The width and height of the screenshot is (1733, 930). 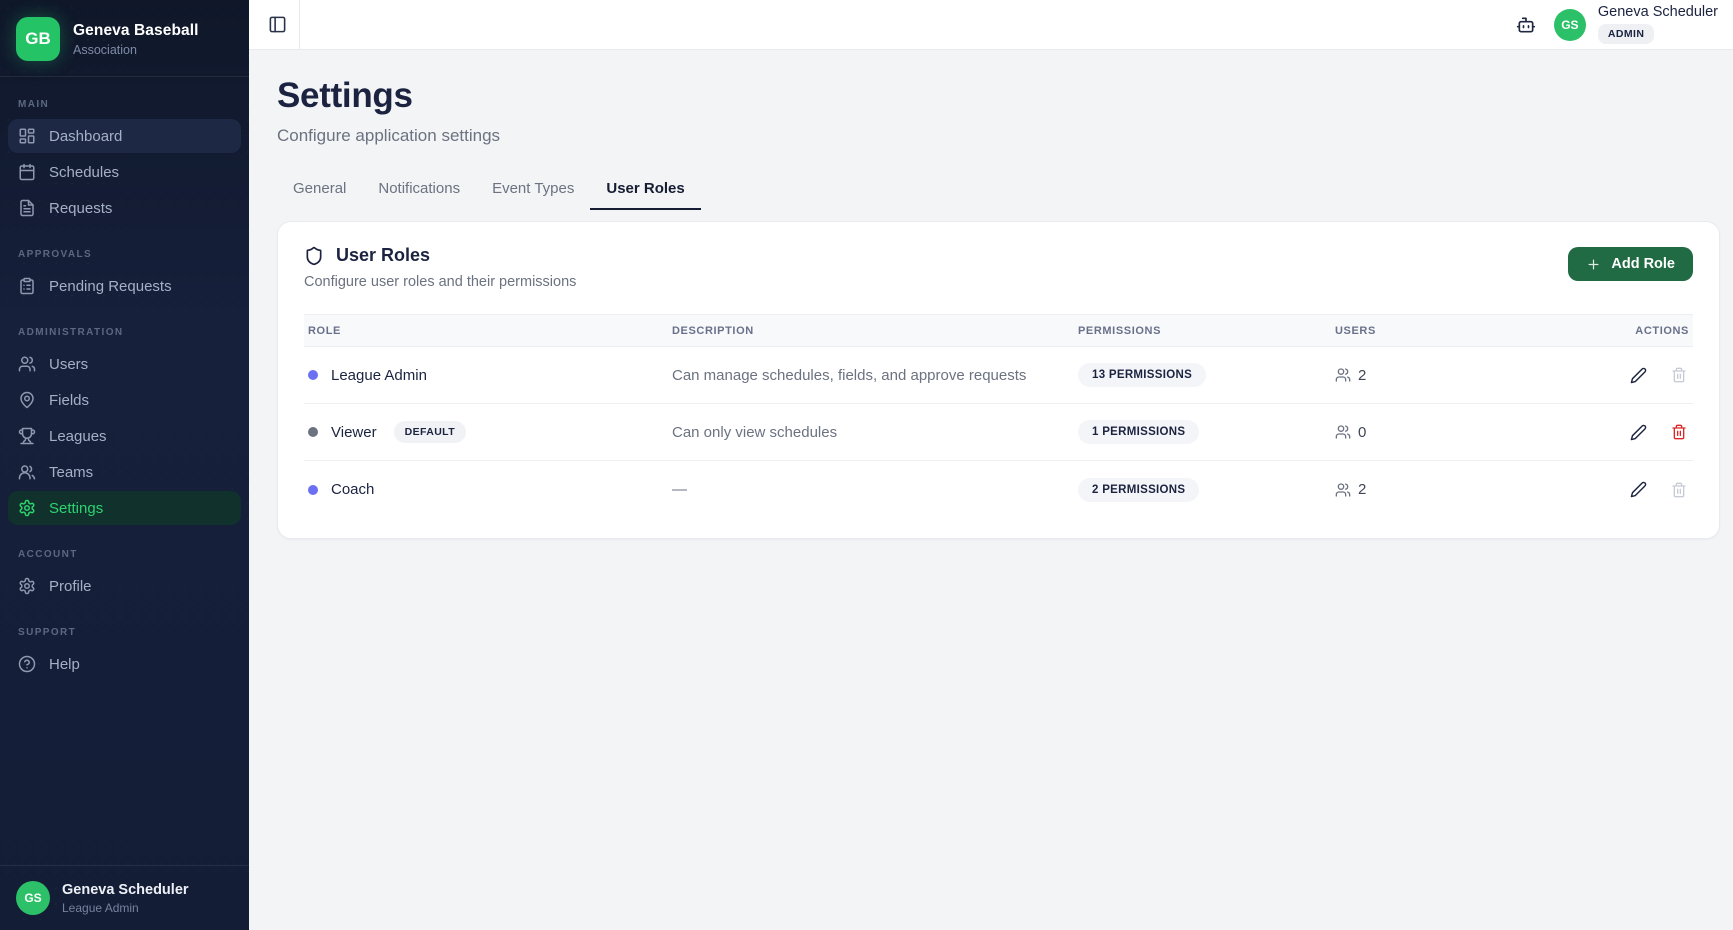 I want to click on sidebar-item-label: Teams, so click(x=71, y=472).